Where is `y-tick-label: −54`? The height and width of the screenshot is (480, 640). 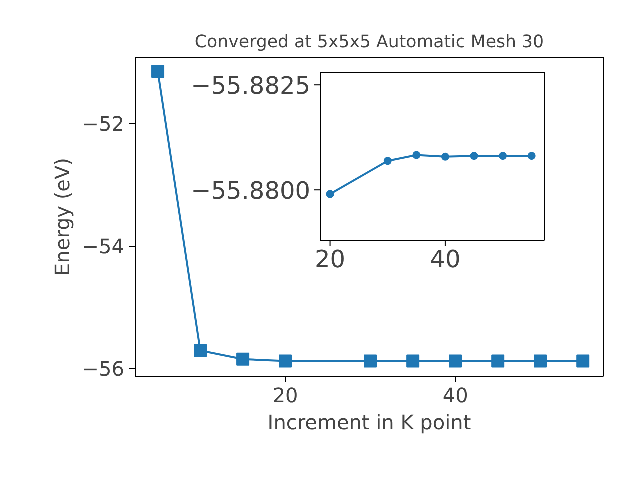
y-tick-label: −54 is located at coordinates (103, 246).